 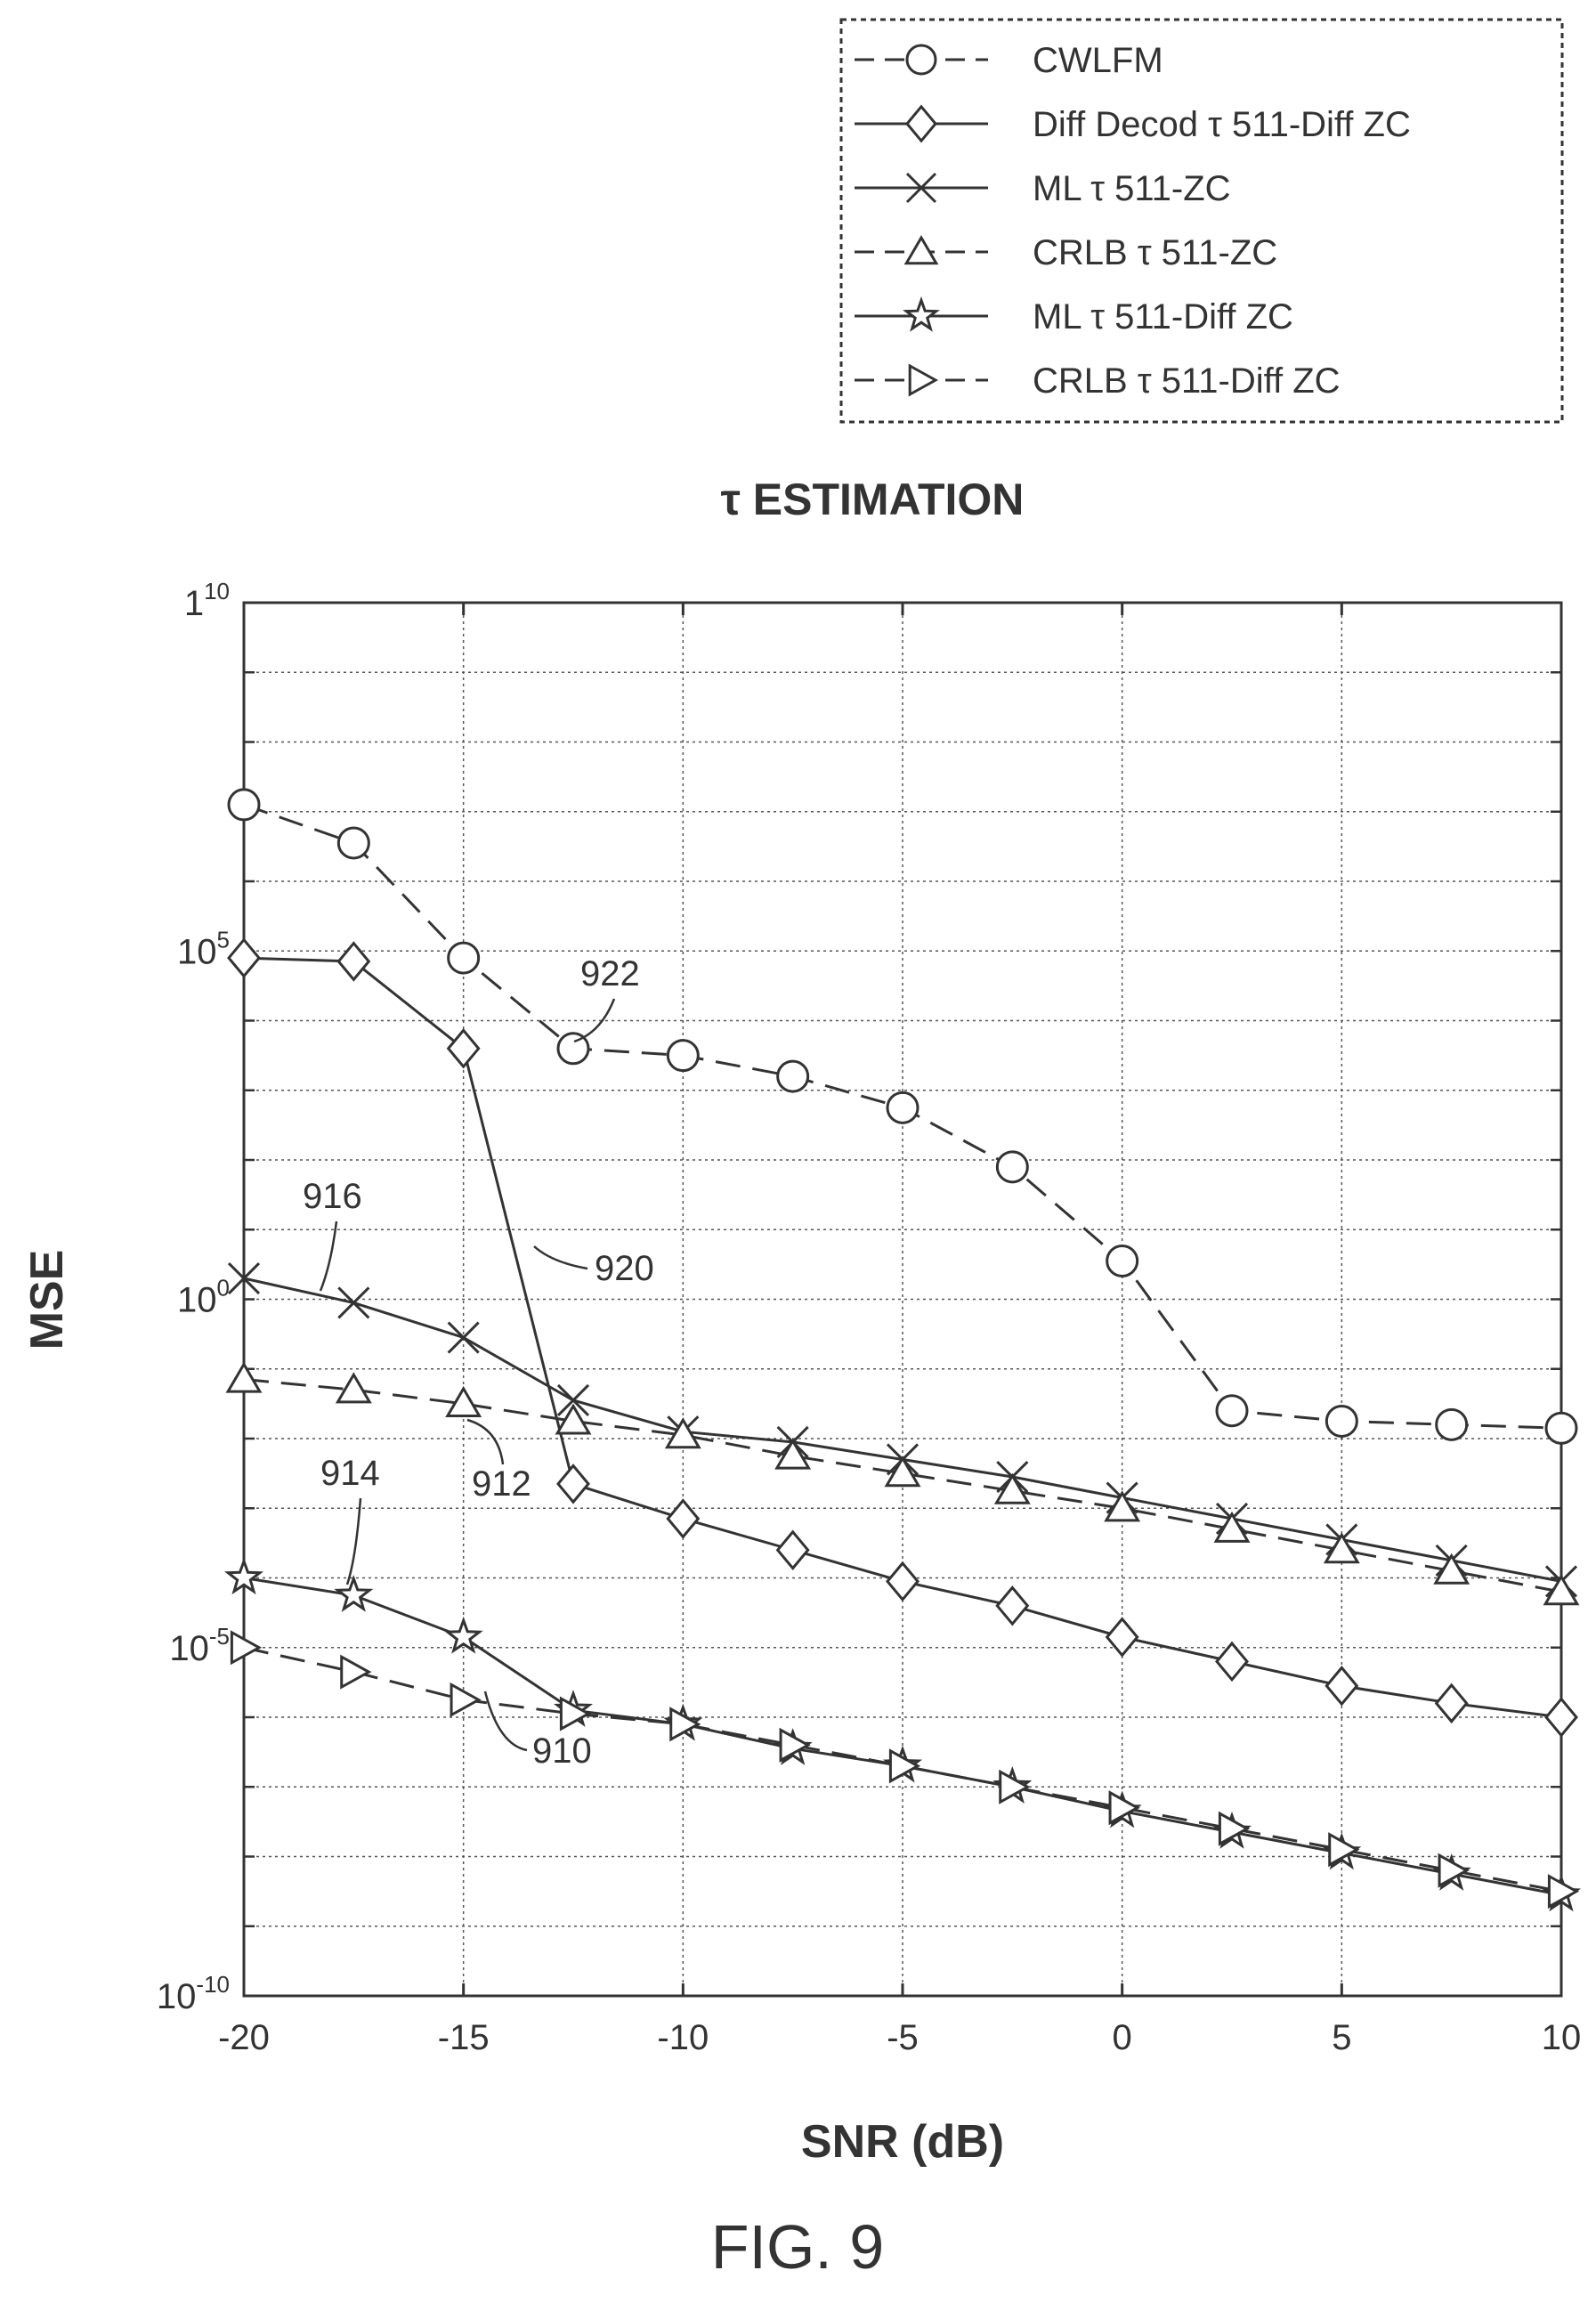 What do you see at coordinates (193, 1993) in the screenshot?
I see `y-tick-label: 10-10` at bounding box center [193, 1993].